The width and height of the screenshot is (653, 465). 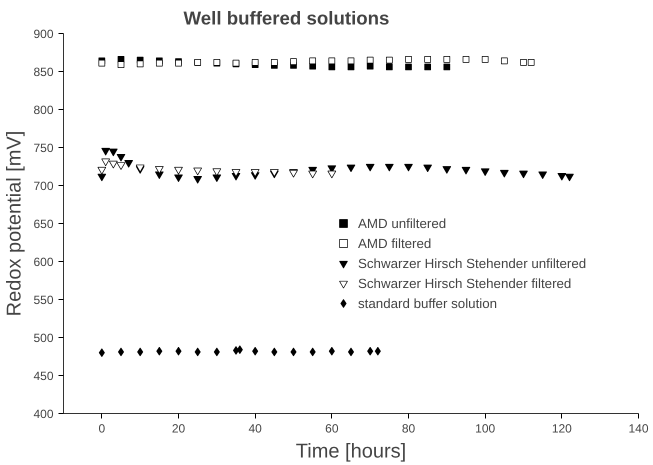 I want to click on y-tick-label: 800, so click(x=43, y=110).